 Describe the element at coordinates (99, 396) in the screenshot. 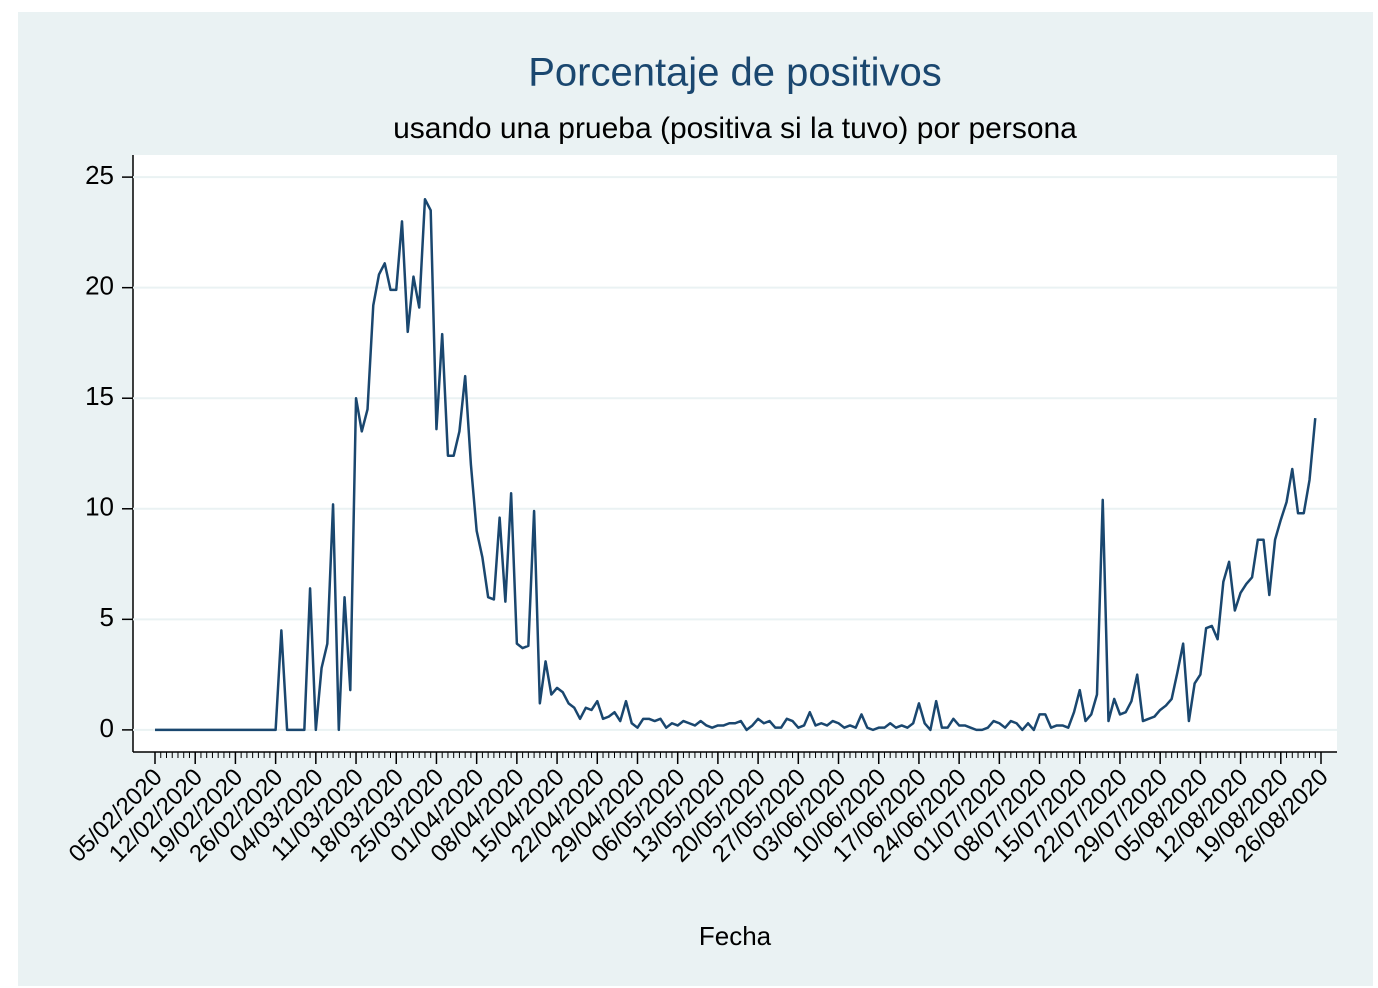

I see `y-tick-label: 15` at that location.